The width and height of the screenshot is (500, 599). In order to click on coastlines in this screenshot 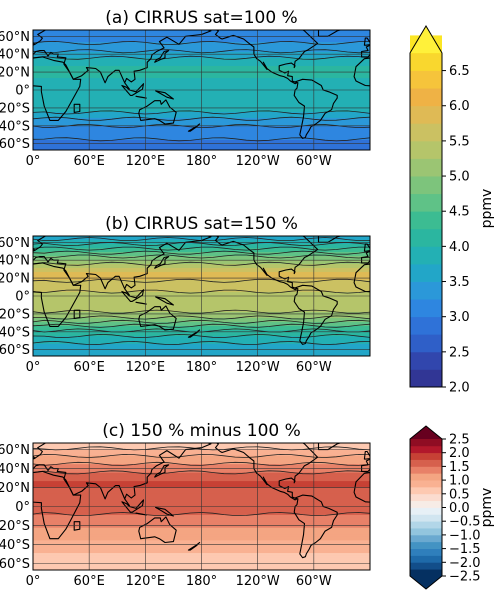, I will do `click(201, 501)`.